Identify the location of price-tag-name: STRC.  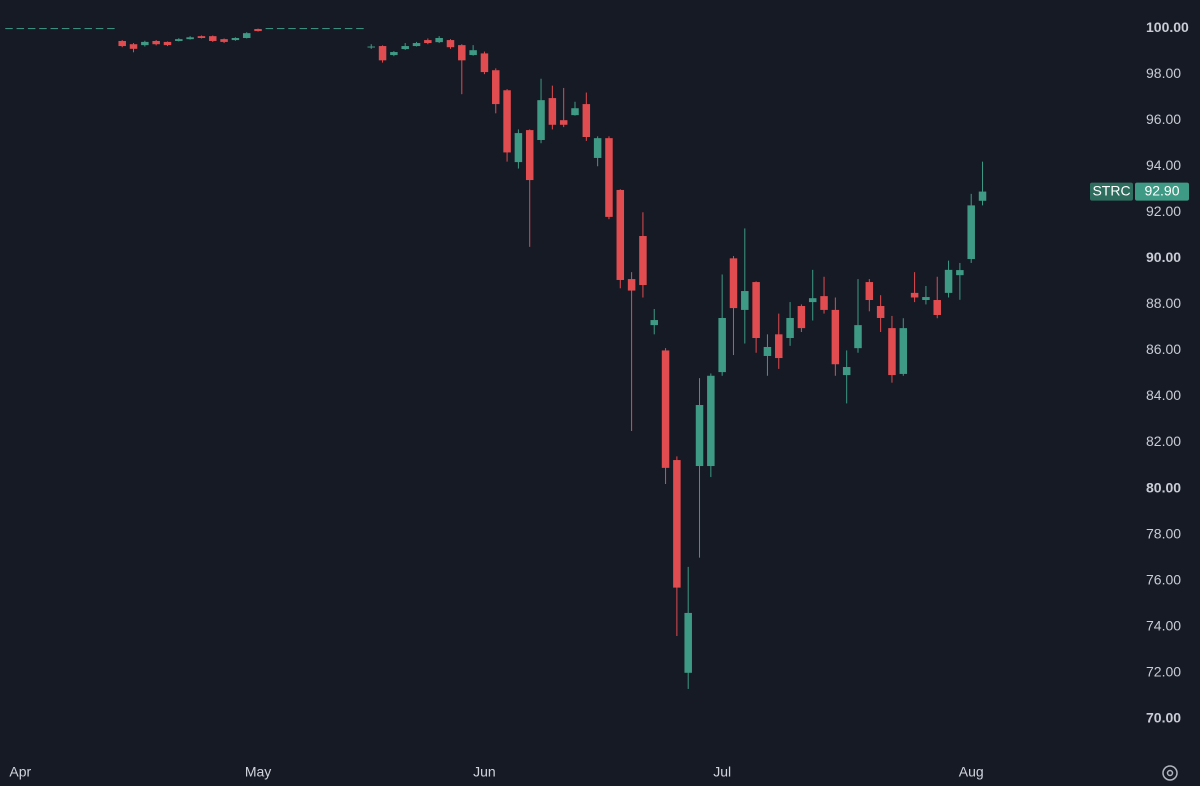
(1111, 190).